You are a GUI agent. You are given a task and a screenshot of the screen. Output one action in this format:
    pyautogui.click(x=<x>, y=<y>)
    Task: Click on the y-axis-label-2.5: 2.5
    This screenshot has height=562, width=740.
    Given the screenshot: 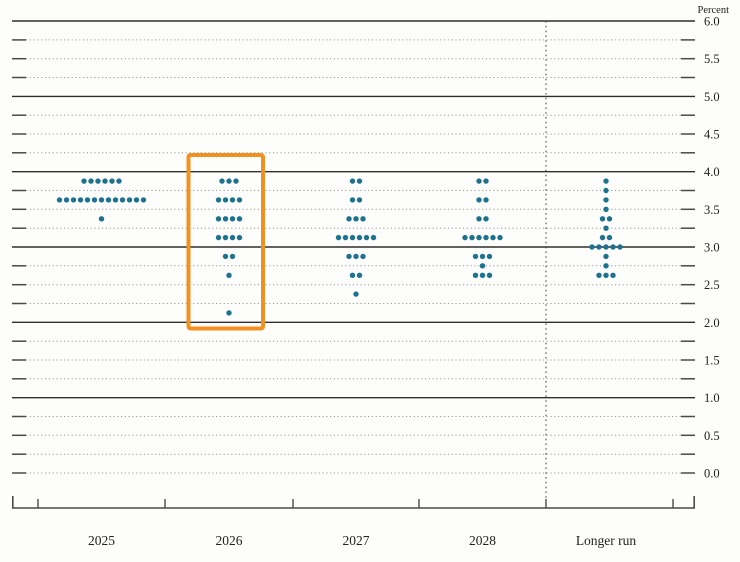 What is the action you would take?
    pyautogui.click(x=712, y=285)
    